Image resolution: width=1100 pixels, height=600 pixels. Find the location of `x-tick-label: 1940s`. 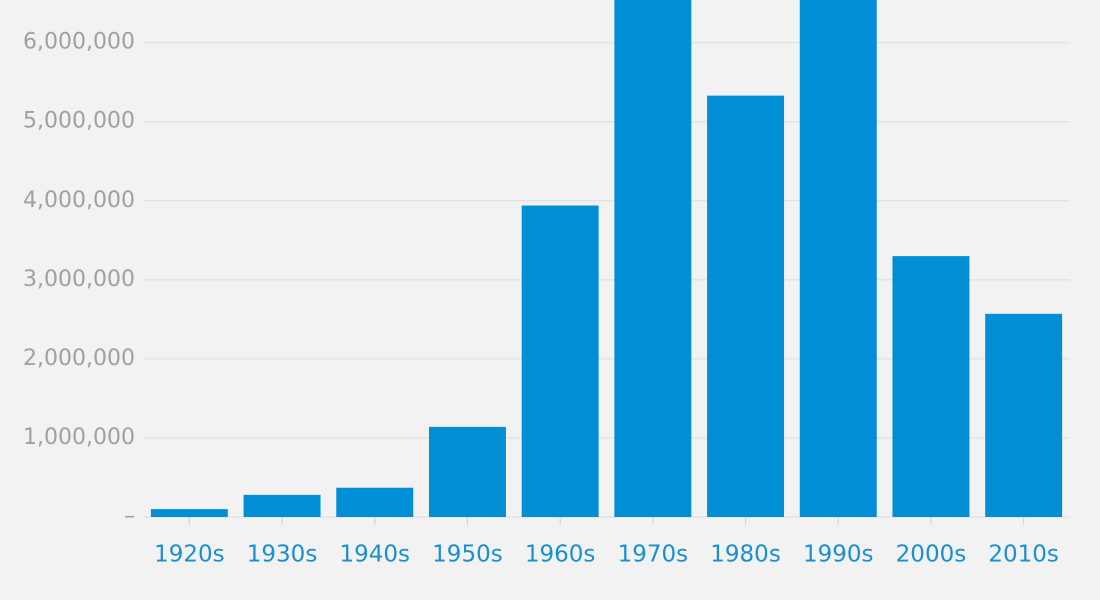

x-tick-label: 1940s is located at coordinates (374, 555).